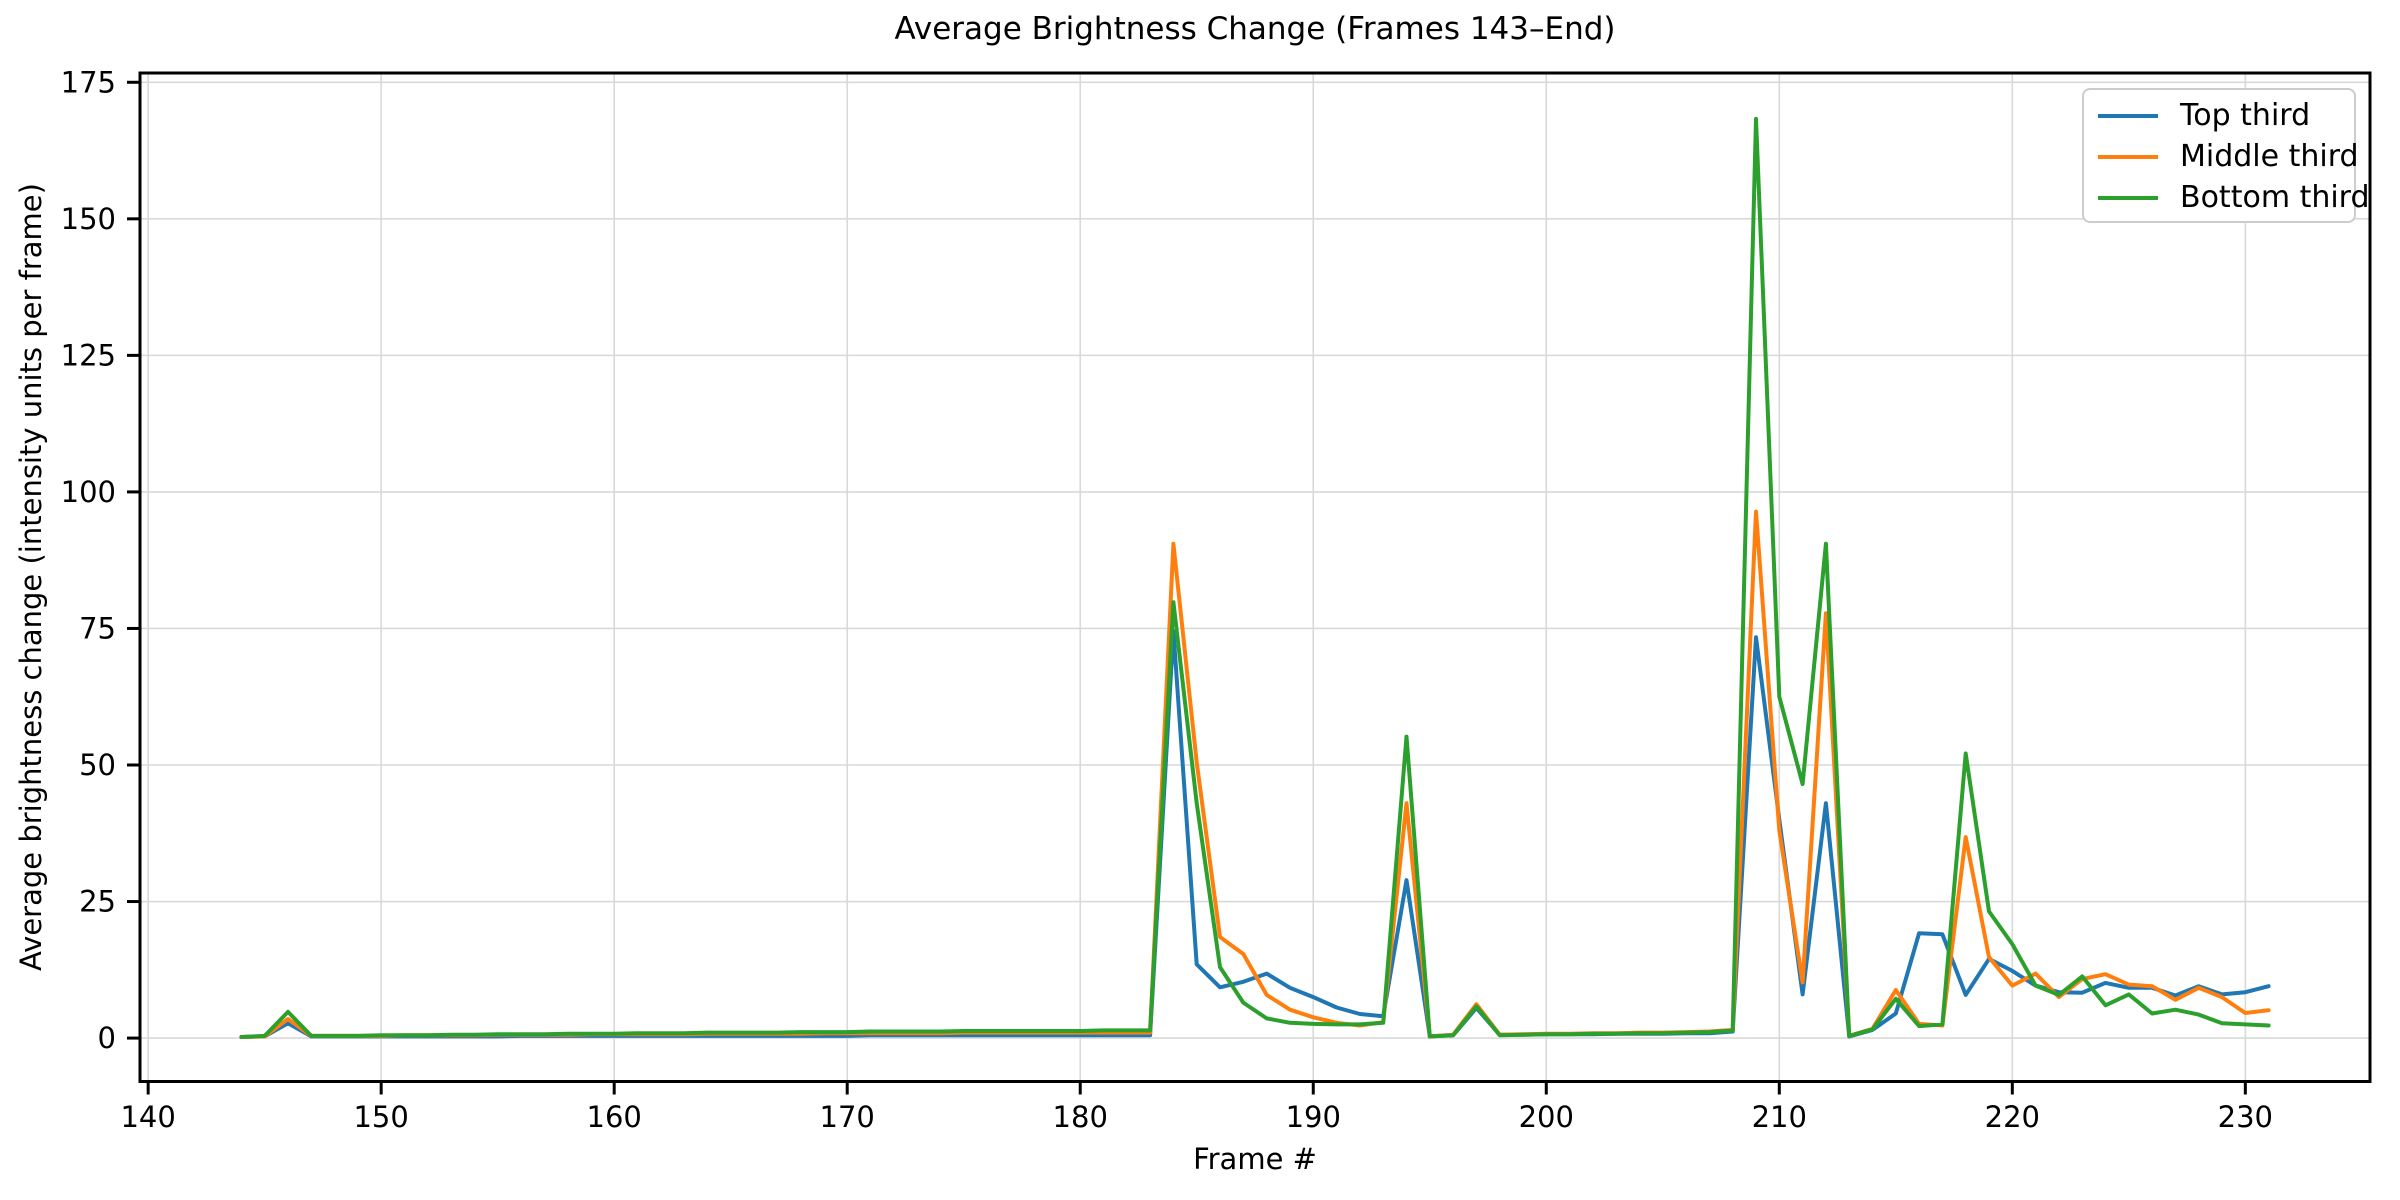 This screenshot has height=1200, width=2400. Describe the element at coordinates (1546, 1117) in the screenshot. I see `x-tick-label-200: 200` at that location.